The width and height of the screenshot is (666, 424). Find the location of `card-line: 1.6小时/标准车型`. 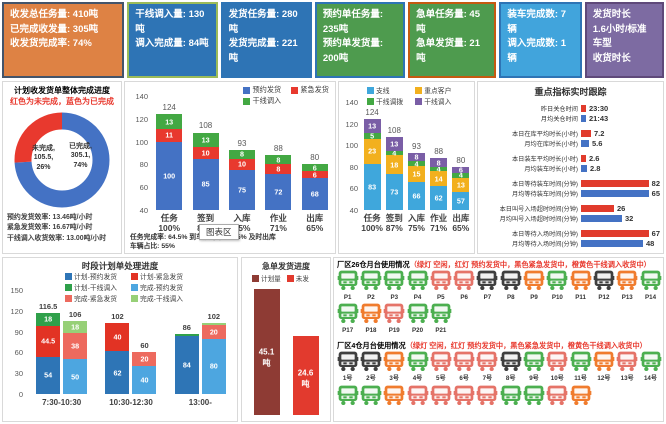

card-line: 1.6小时/标准车型 is located at coordinates (619, 36).